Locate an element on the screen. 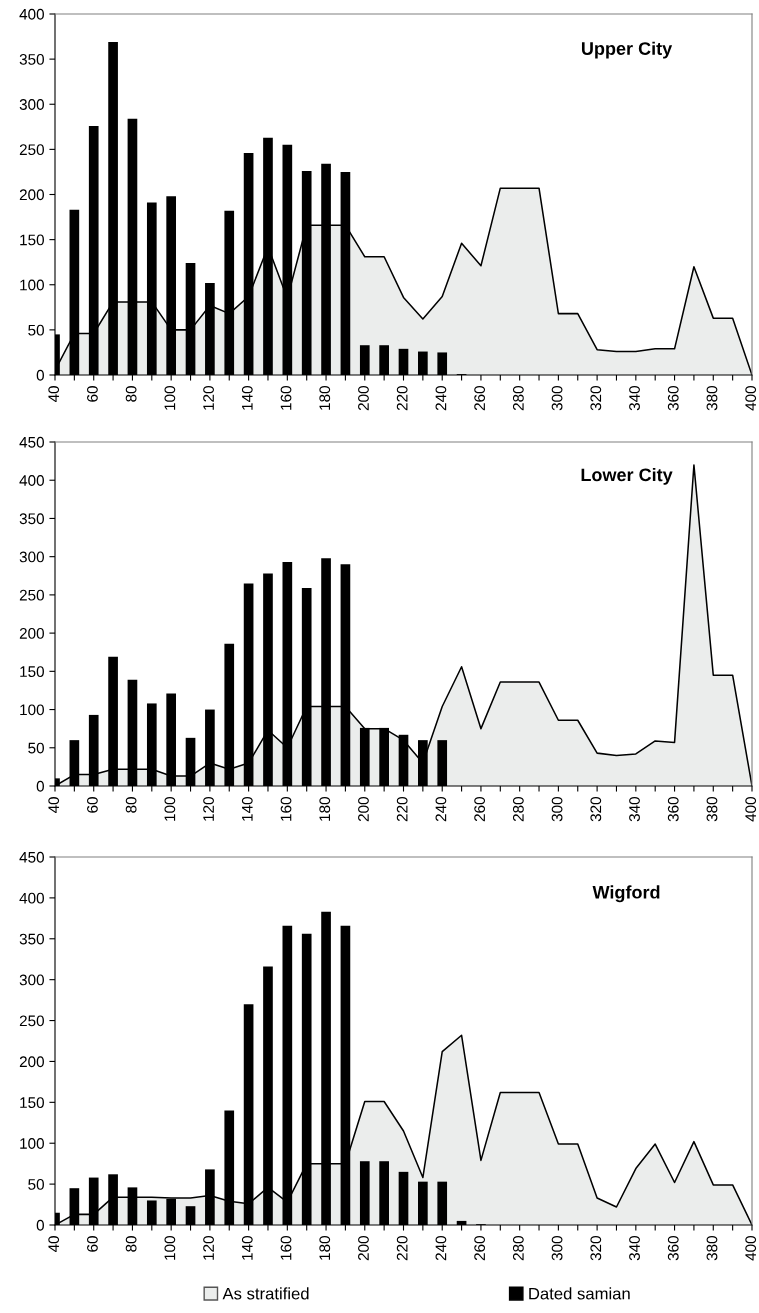 The image size is (759, 1313). legend-label: As stratified is located at coordinates (265, 1293).